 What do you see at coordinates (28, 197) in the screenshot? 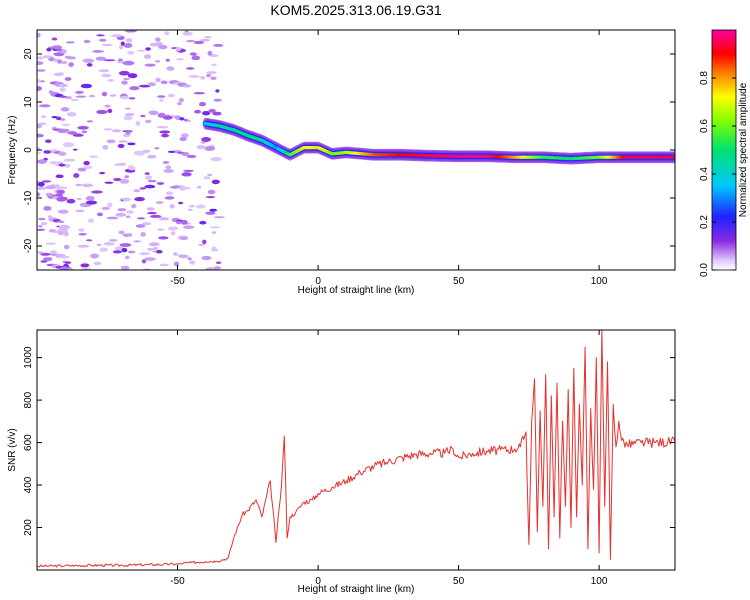
I see `y-tick-label: -10` at bounding box center [28, 197].